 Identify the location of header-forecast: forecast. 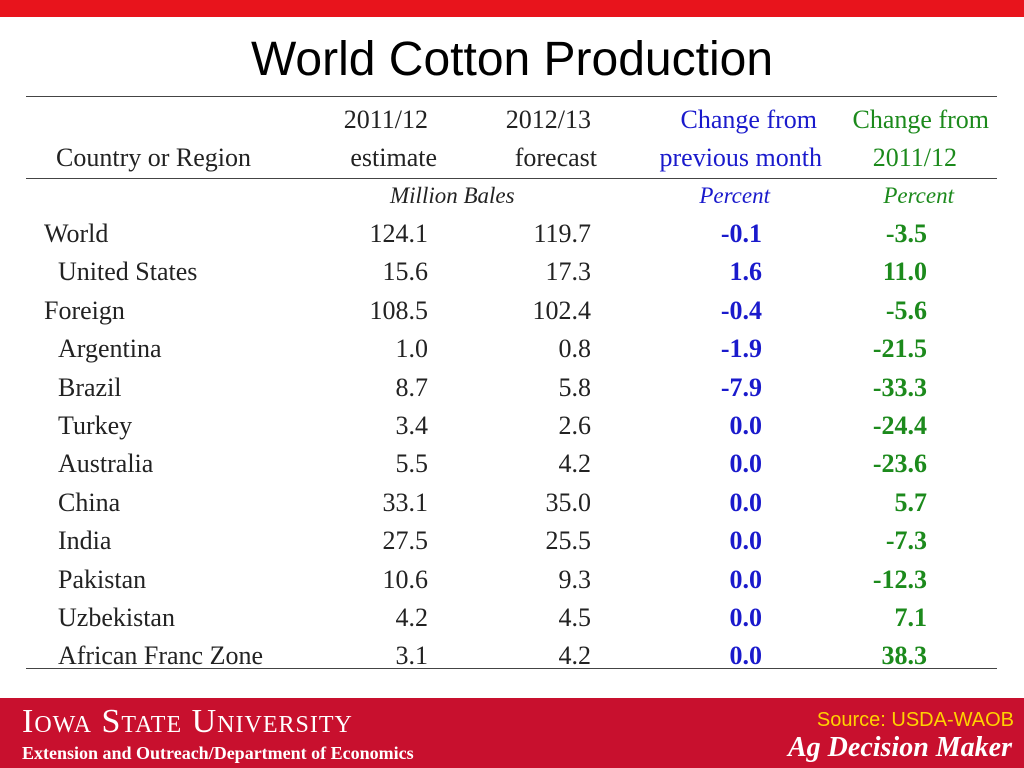
(555, 157).